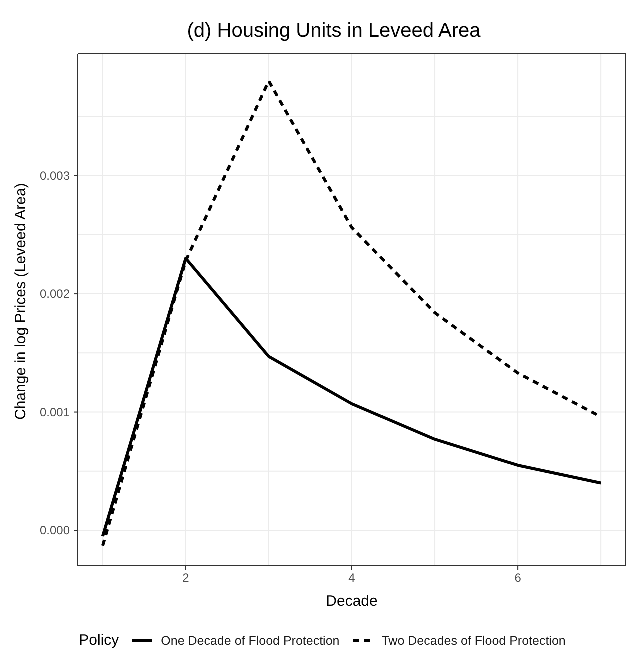 The height and width of the screenshot is (662, 638). What do you see at coordinates (55, 412) in the screenshot?
I see `y-tick-label: 0.001` at bounding box center [55, 412].